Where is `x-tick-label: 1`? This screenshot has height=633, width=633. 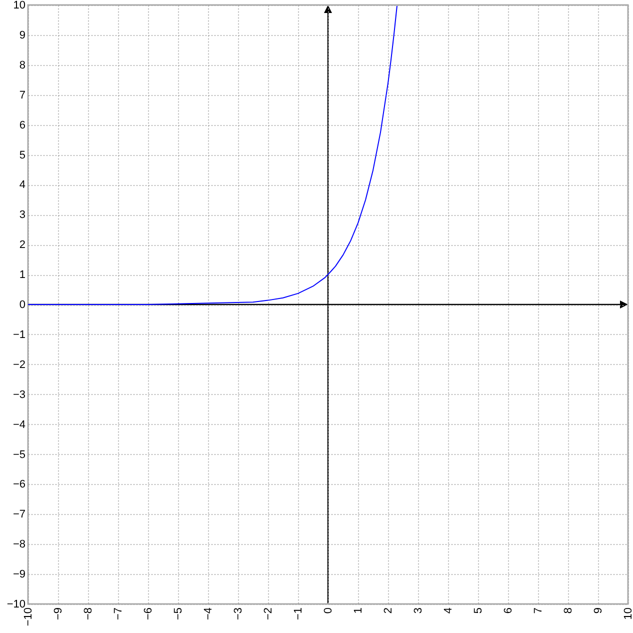
x-tick-label: 1 is located at coordinates (358, 611).